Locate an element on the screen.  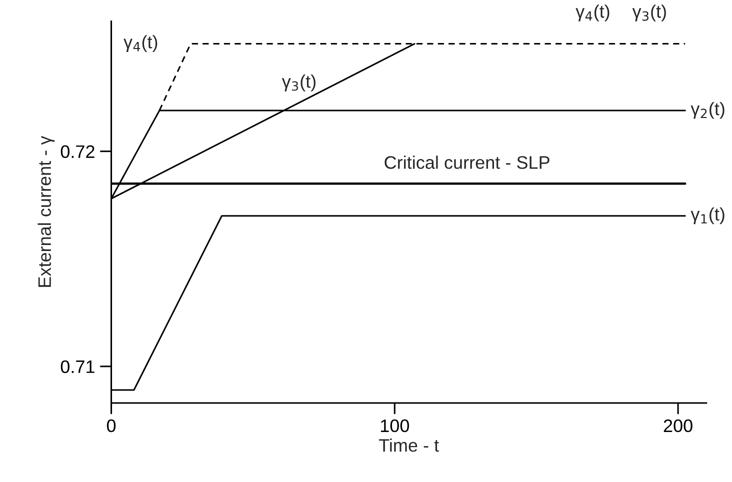
annotation: γ$_{3}$(t) is located at coordinates (649, 13).